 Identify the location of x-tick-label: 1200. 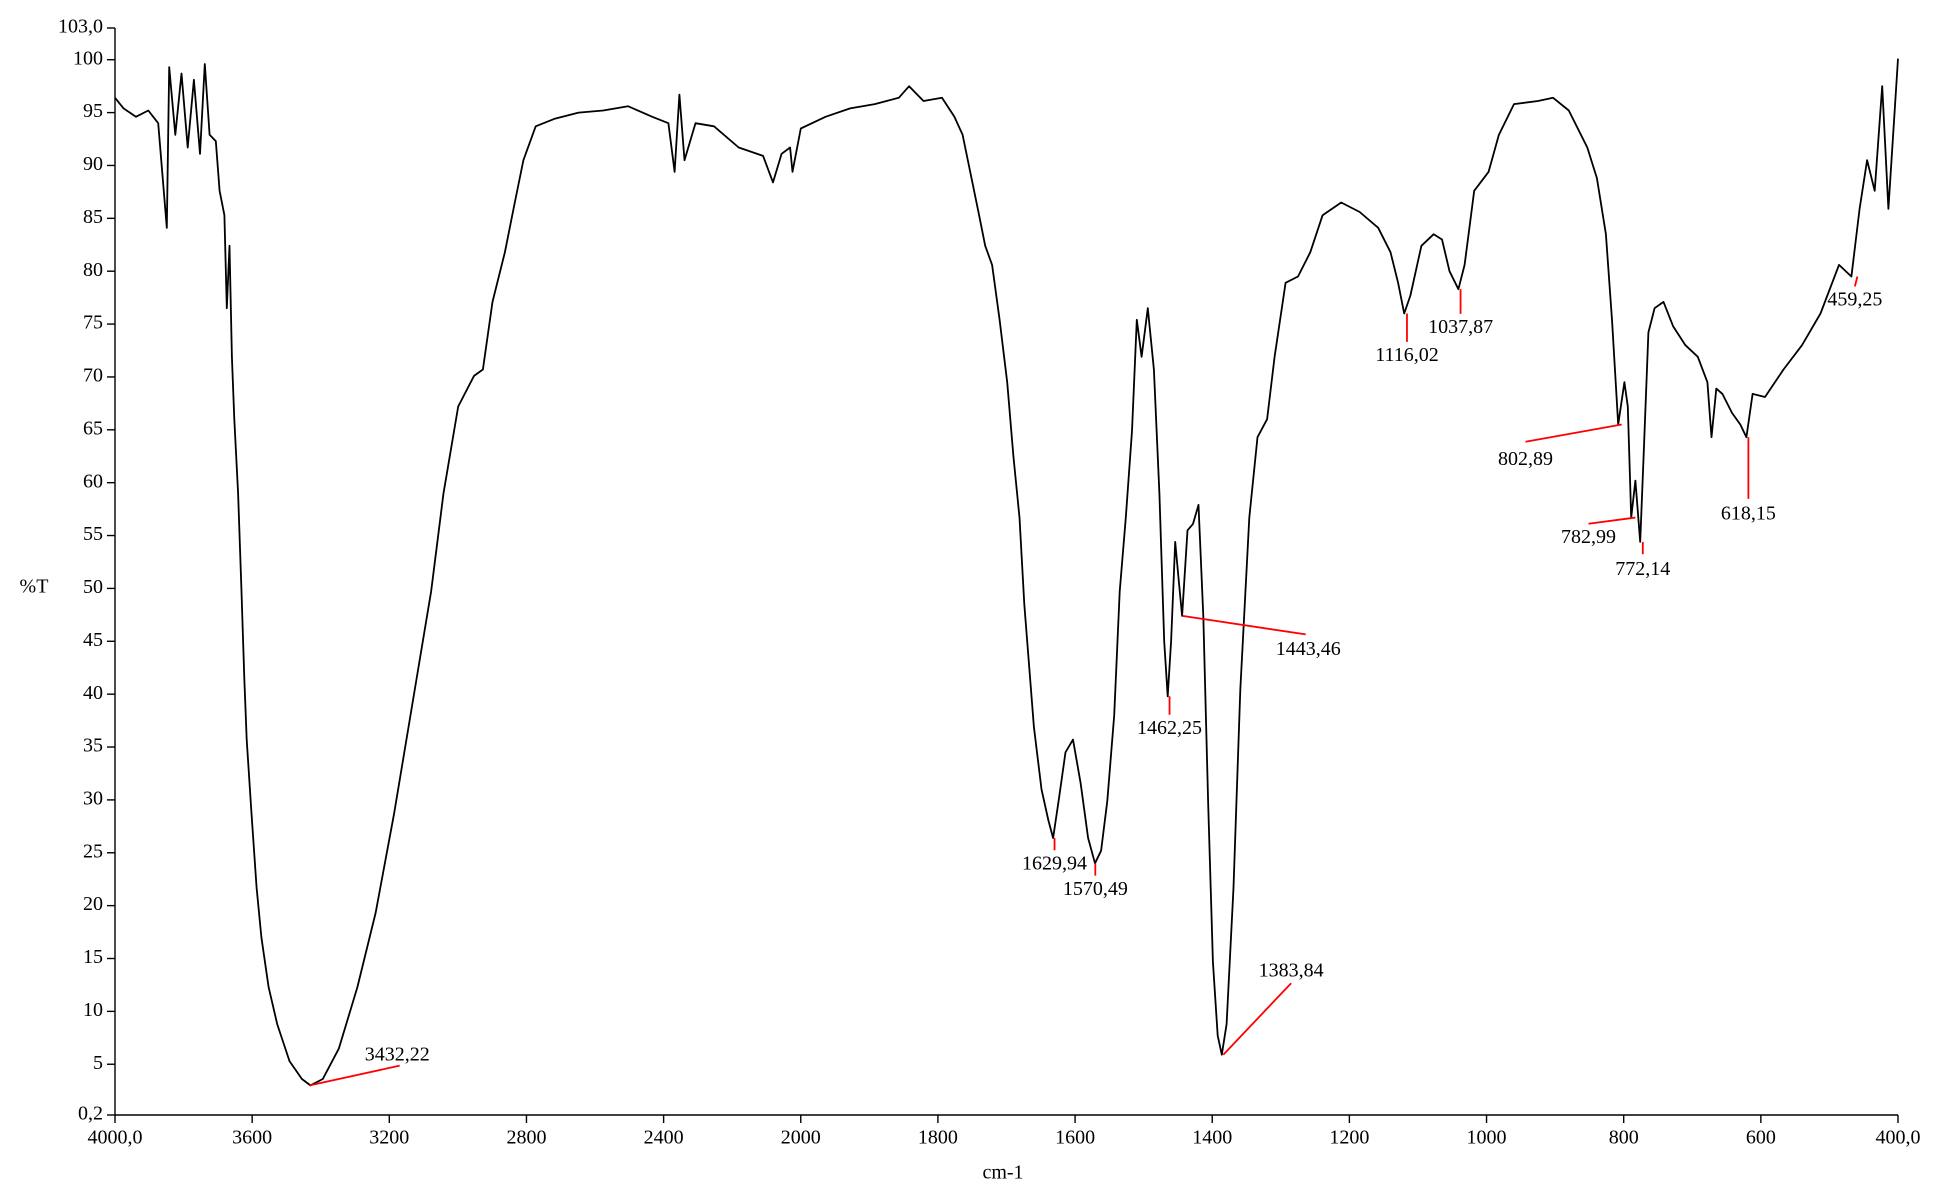
(1349, 1138).